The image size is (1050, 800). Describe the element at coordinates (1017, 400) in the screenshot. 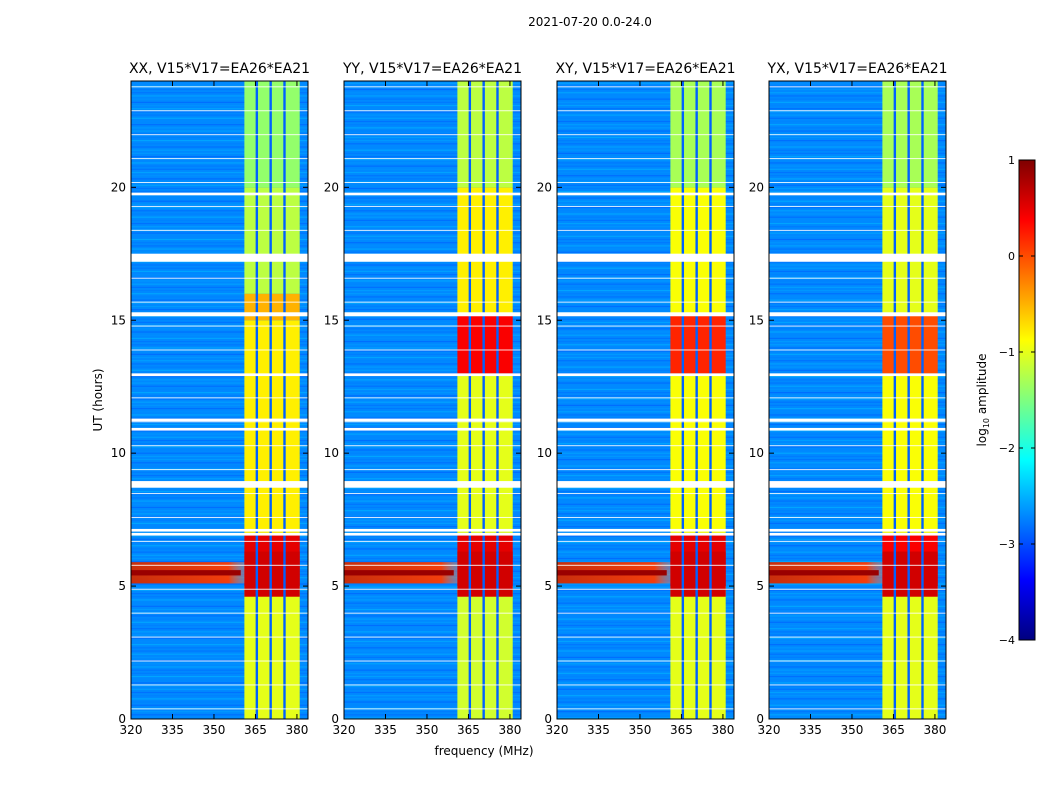

I see `colorbar-ticks: 1 0 −1 −2 −3 −4` at that location.